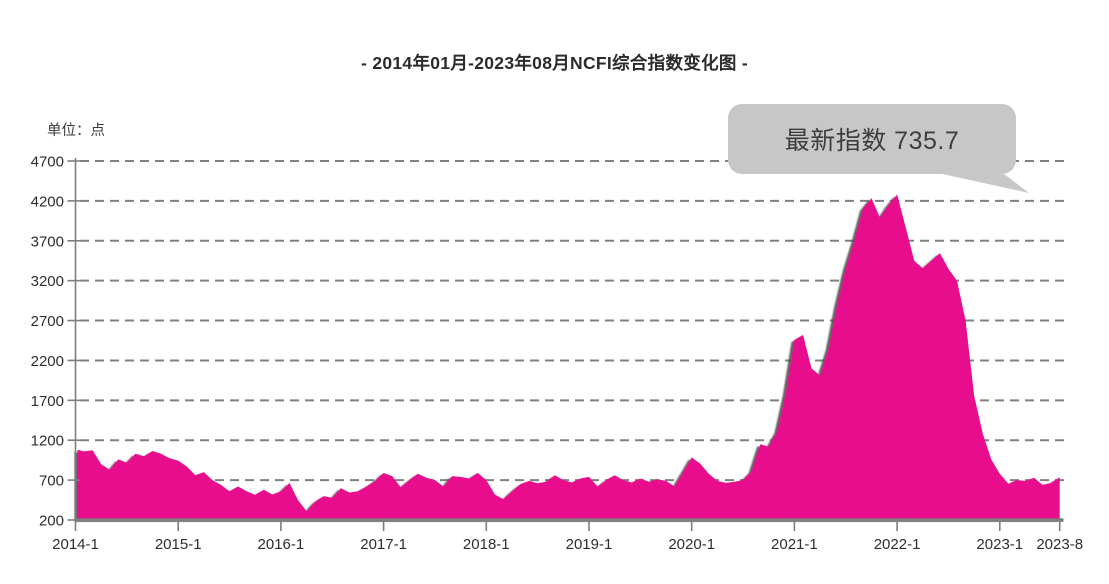 This screenshot has width=1109, height=584. Describe the element at coordinates (47, 321) in the screenshot. I see `svg-text: 2700` at that location.